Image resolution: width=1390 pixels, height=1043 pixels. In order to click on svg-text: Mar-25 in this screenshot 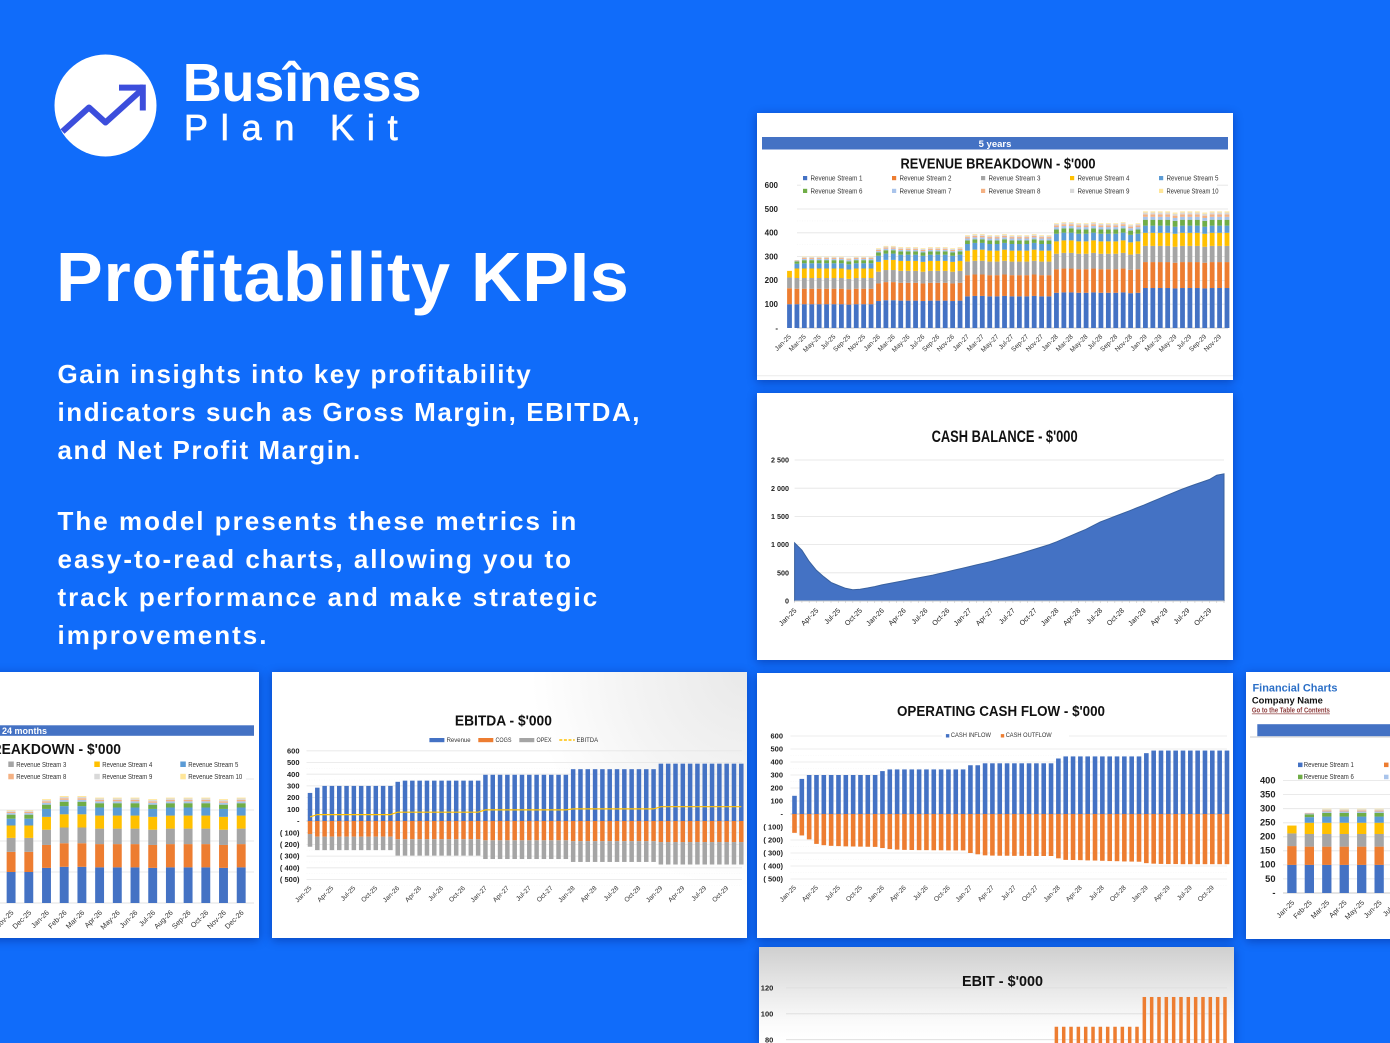, I will do `click(1320, 909)`.